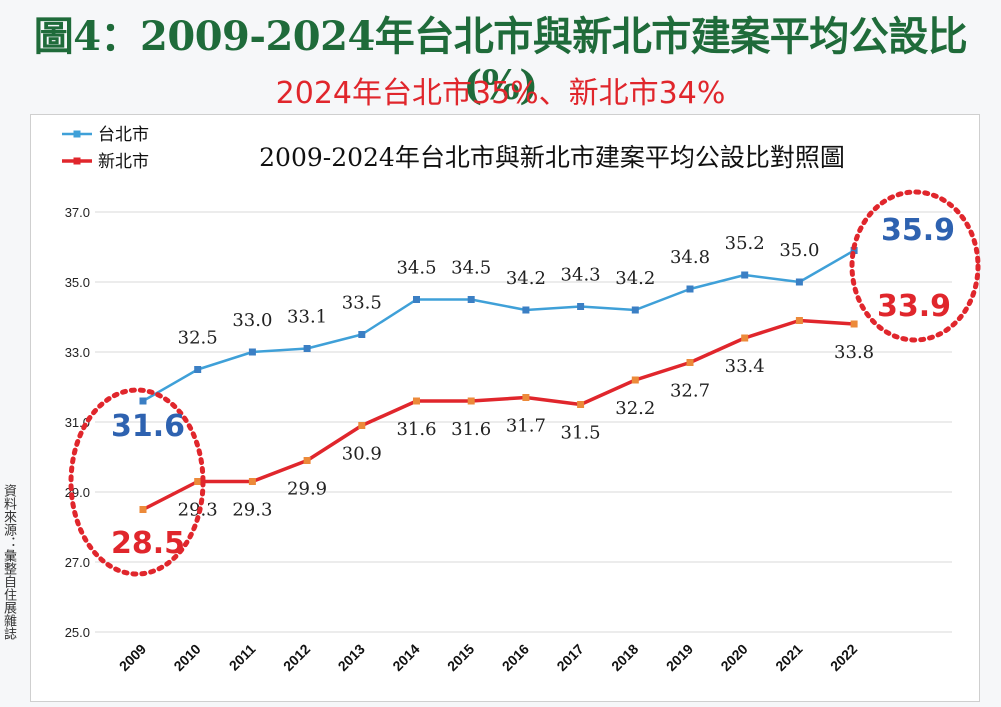  What do you see at coordinates (918, 230) in the screenshot?
I see `callout-taipei-2022: 35.9` at bounding box center [918, 230].